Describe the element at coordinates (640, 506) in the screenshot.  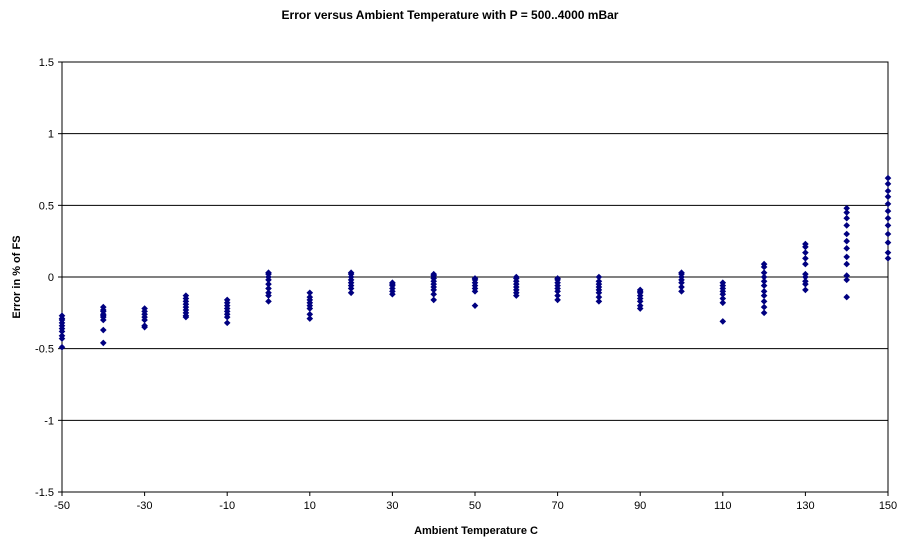
I see `x-tick-label: 90` at that location.